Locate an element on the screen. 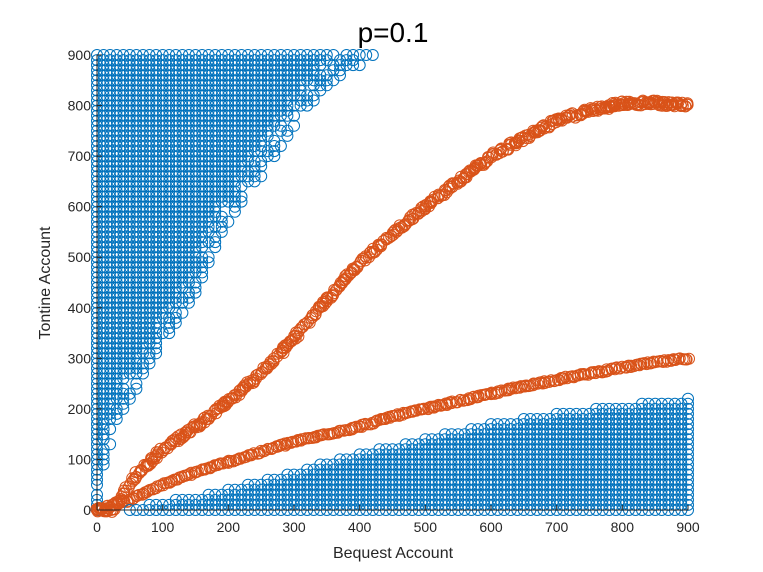  y-tick-label: 300 is located at coordinates (80, 358).